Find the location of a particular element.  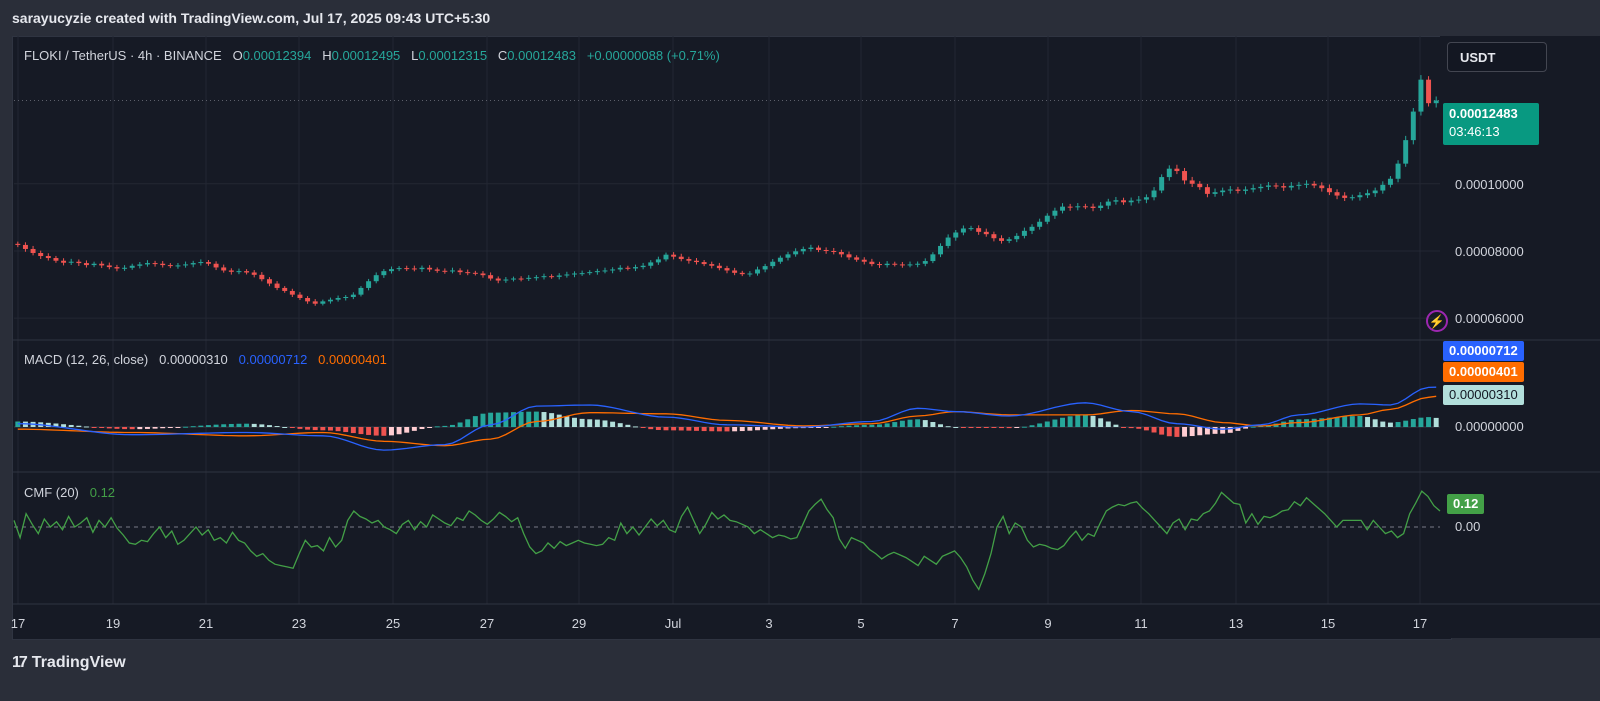

last-price-tag: 0.00012483 03:46:13 is located at coordinates (1491, 124).